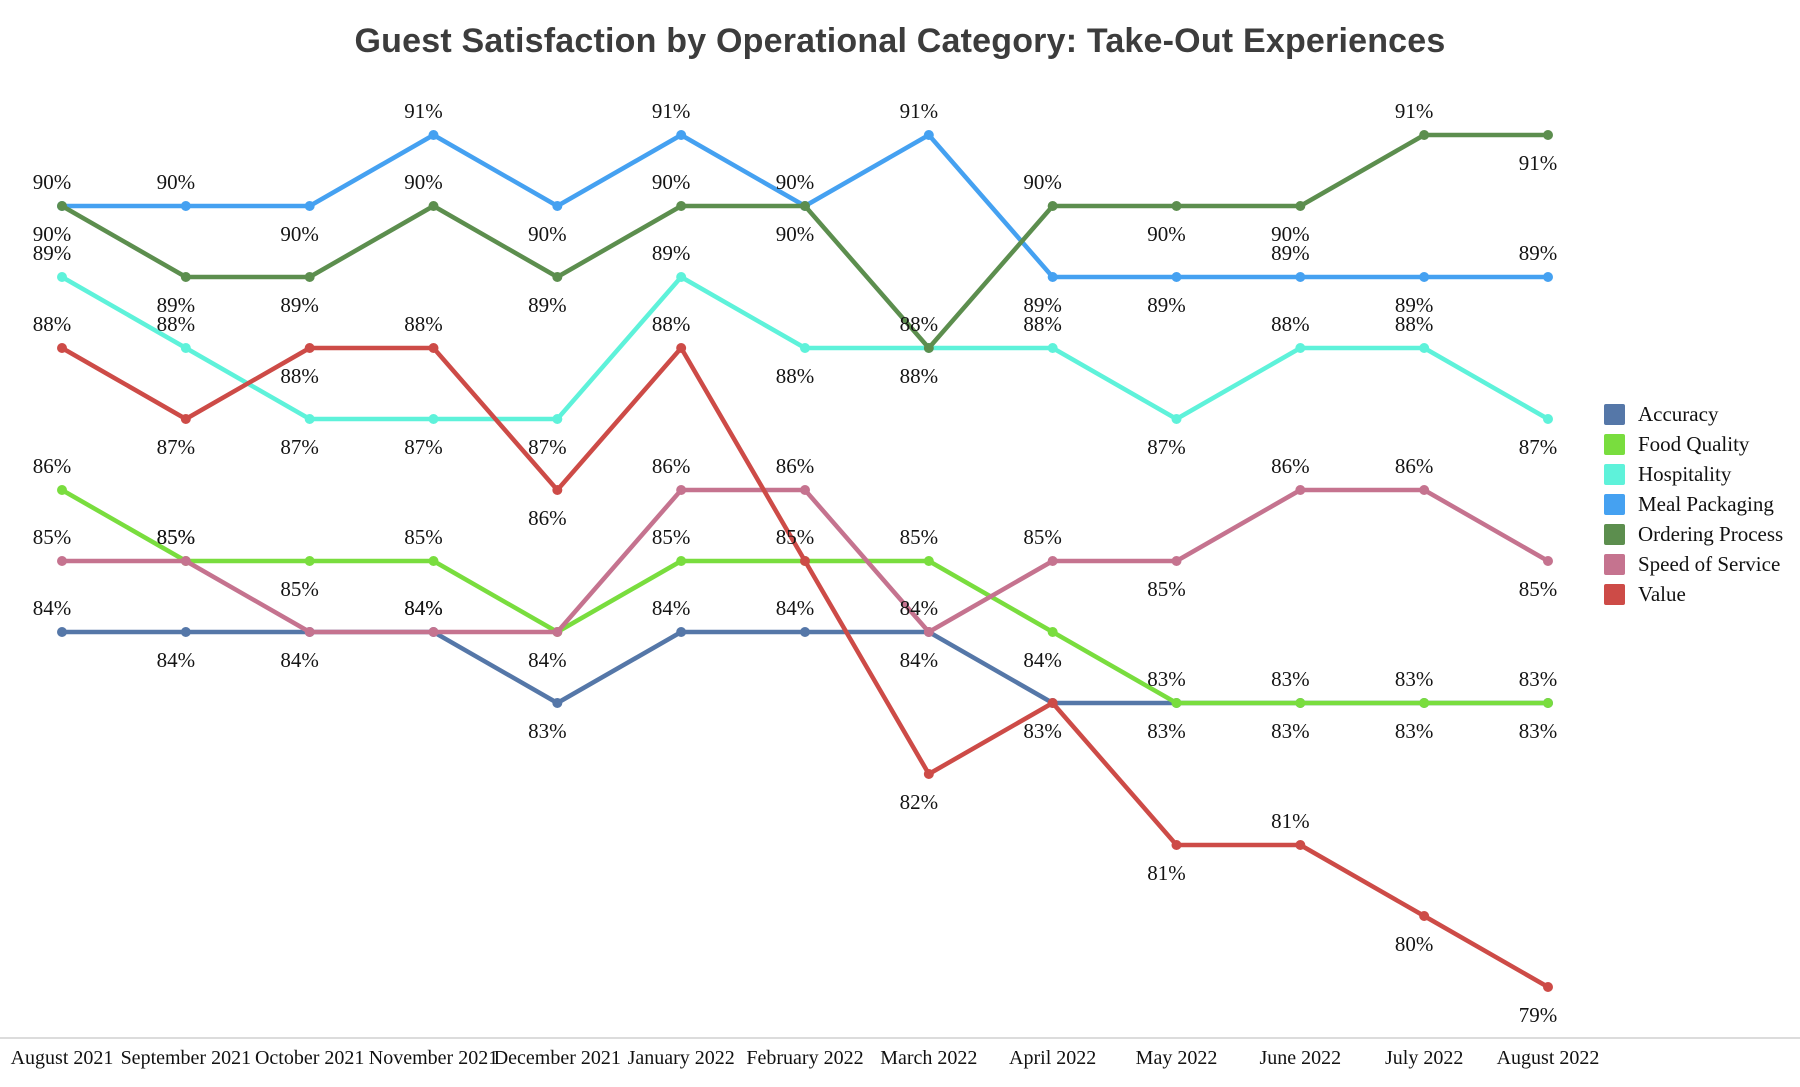 The width and height of the screenshot is (1800, 1087). Describe the element at coordinates (919, 802) in the screenshot. I see `value-label: 82%` at that location.